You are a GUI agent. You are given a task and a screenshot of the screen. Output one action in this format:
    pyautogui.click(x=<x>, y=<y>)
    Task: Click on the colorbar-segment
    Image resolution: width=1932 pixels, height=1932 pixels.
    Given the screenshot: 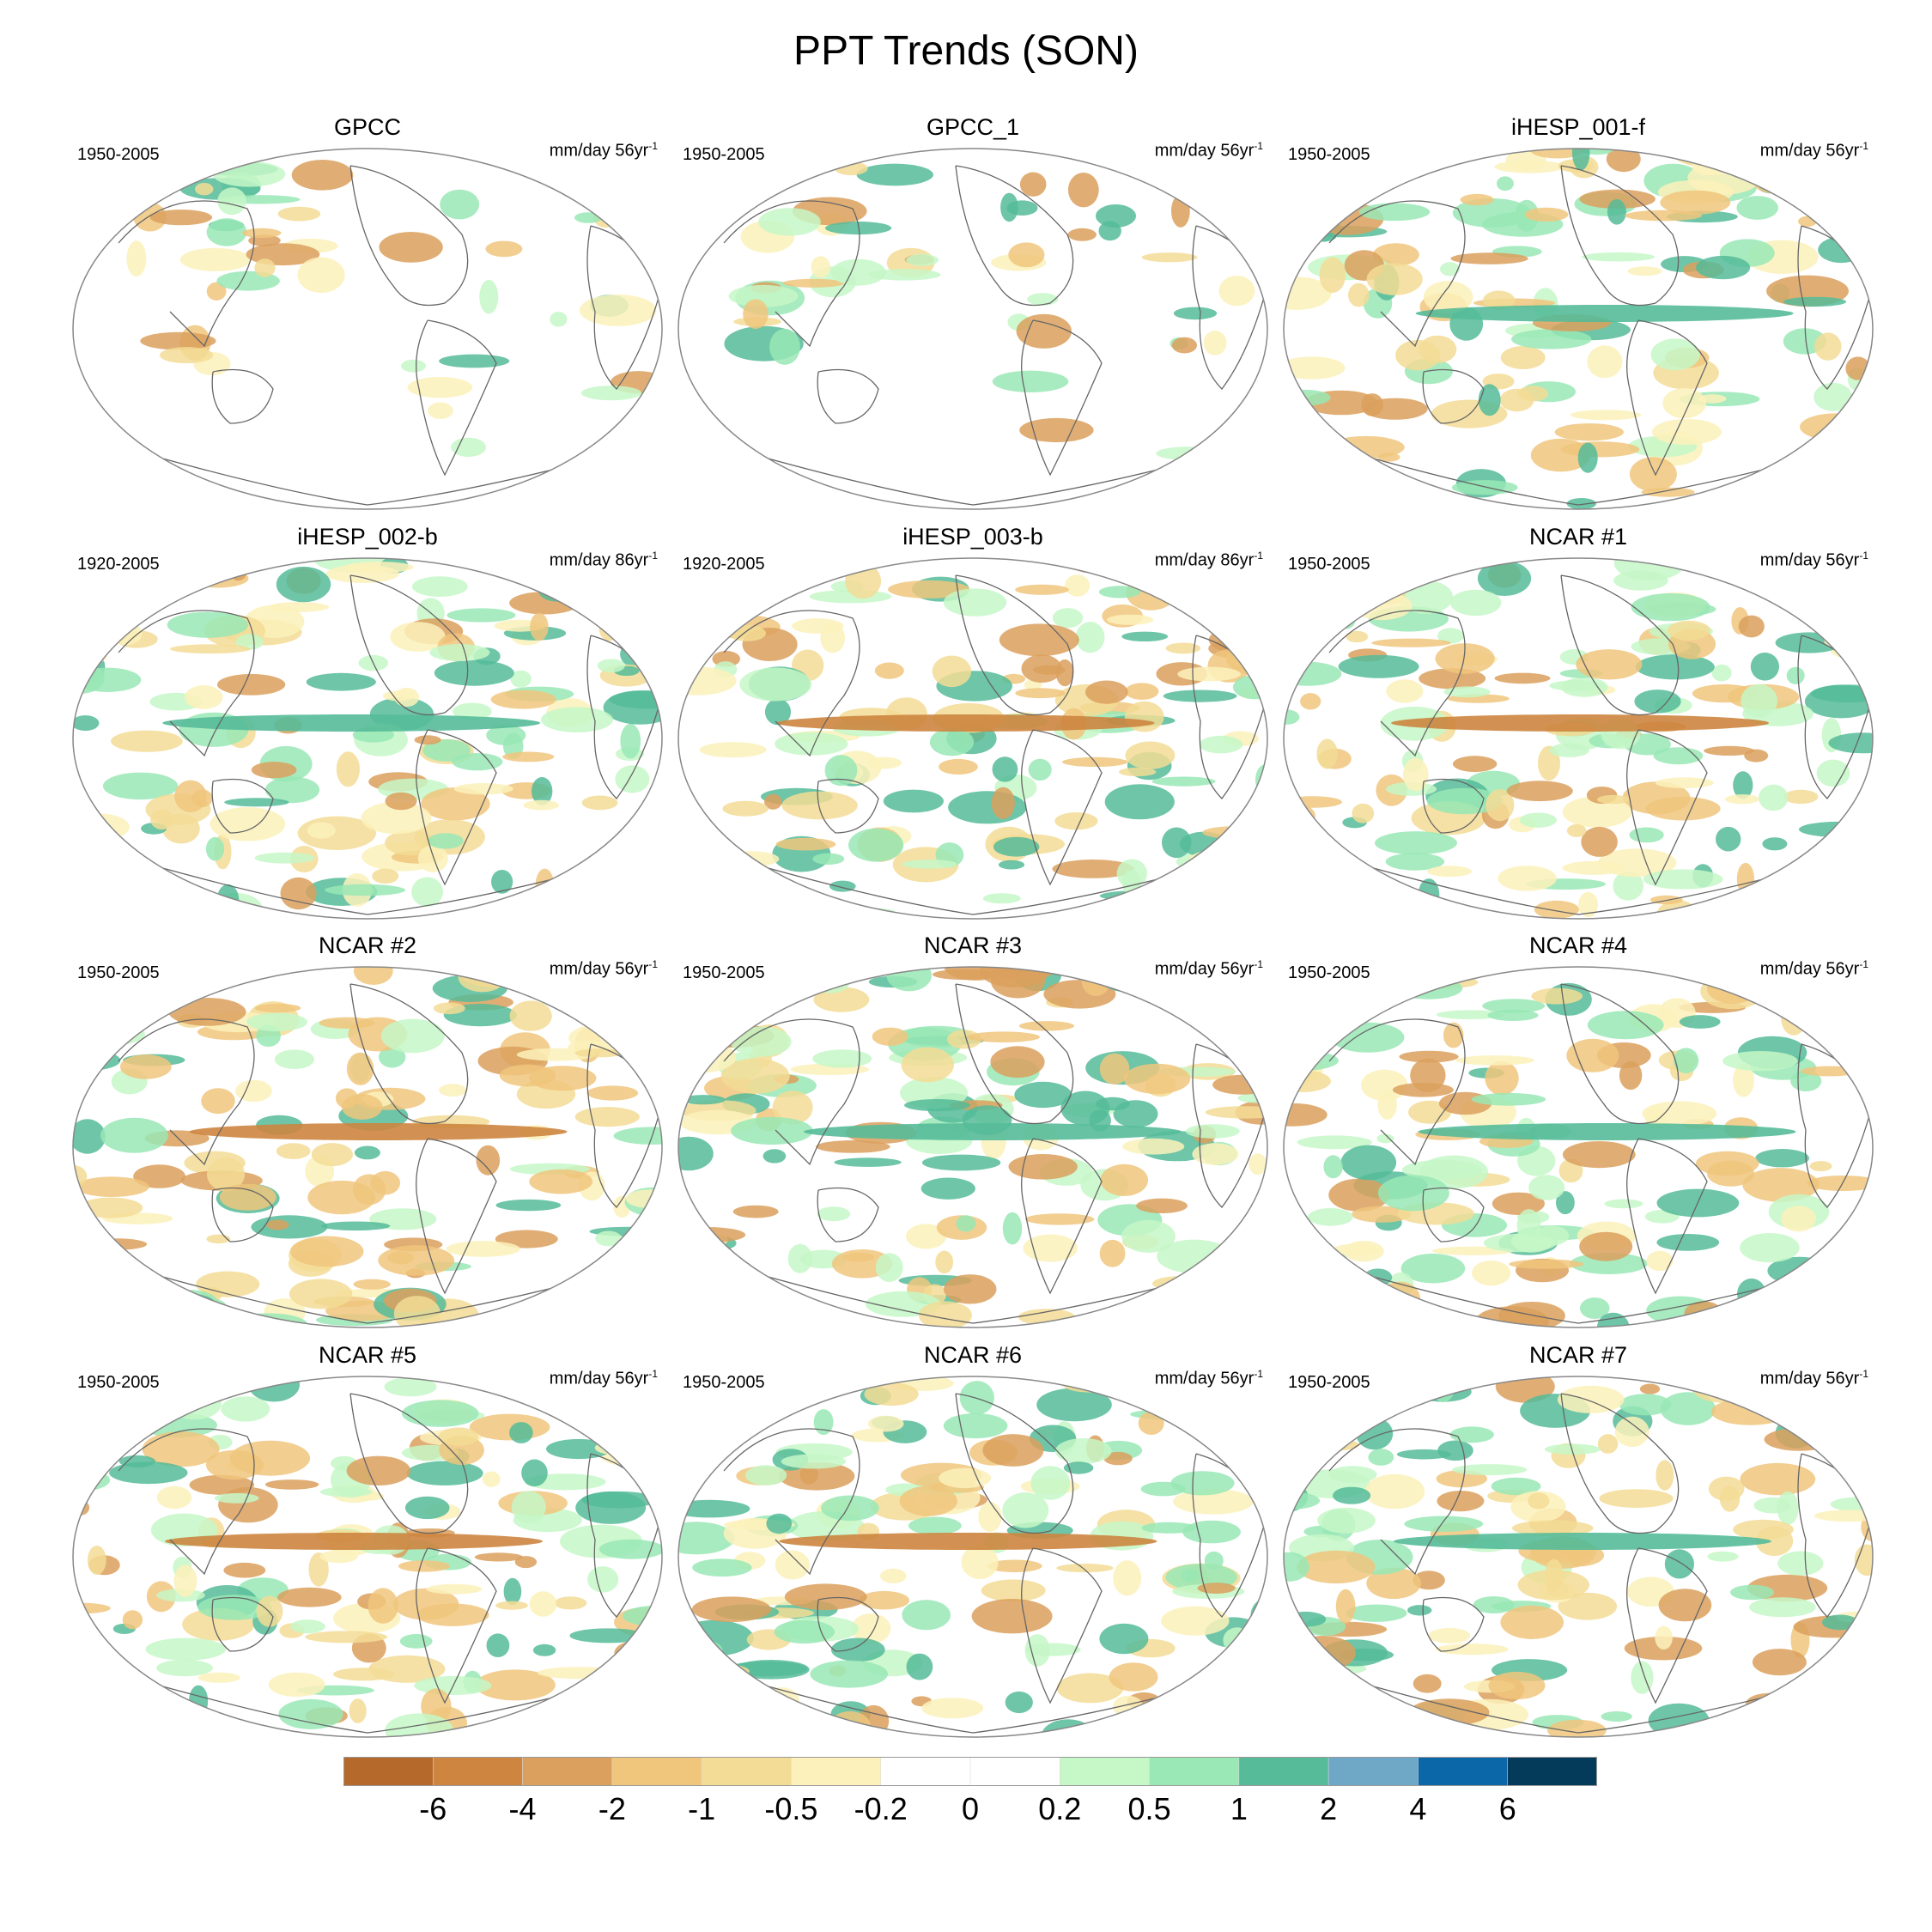 What is the action you would take?
    pyautogui.click(x=1283, y=1771)
    